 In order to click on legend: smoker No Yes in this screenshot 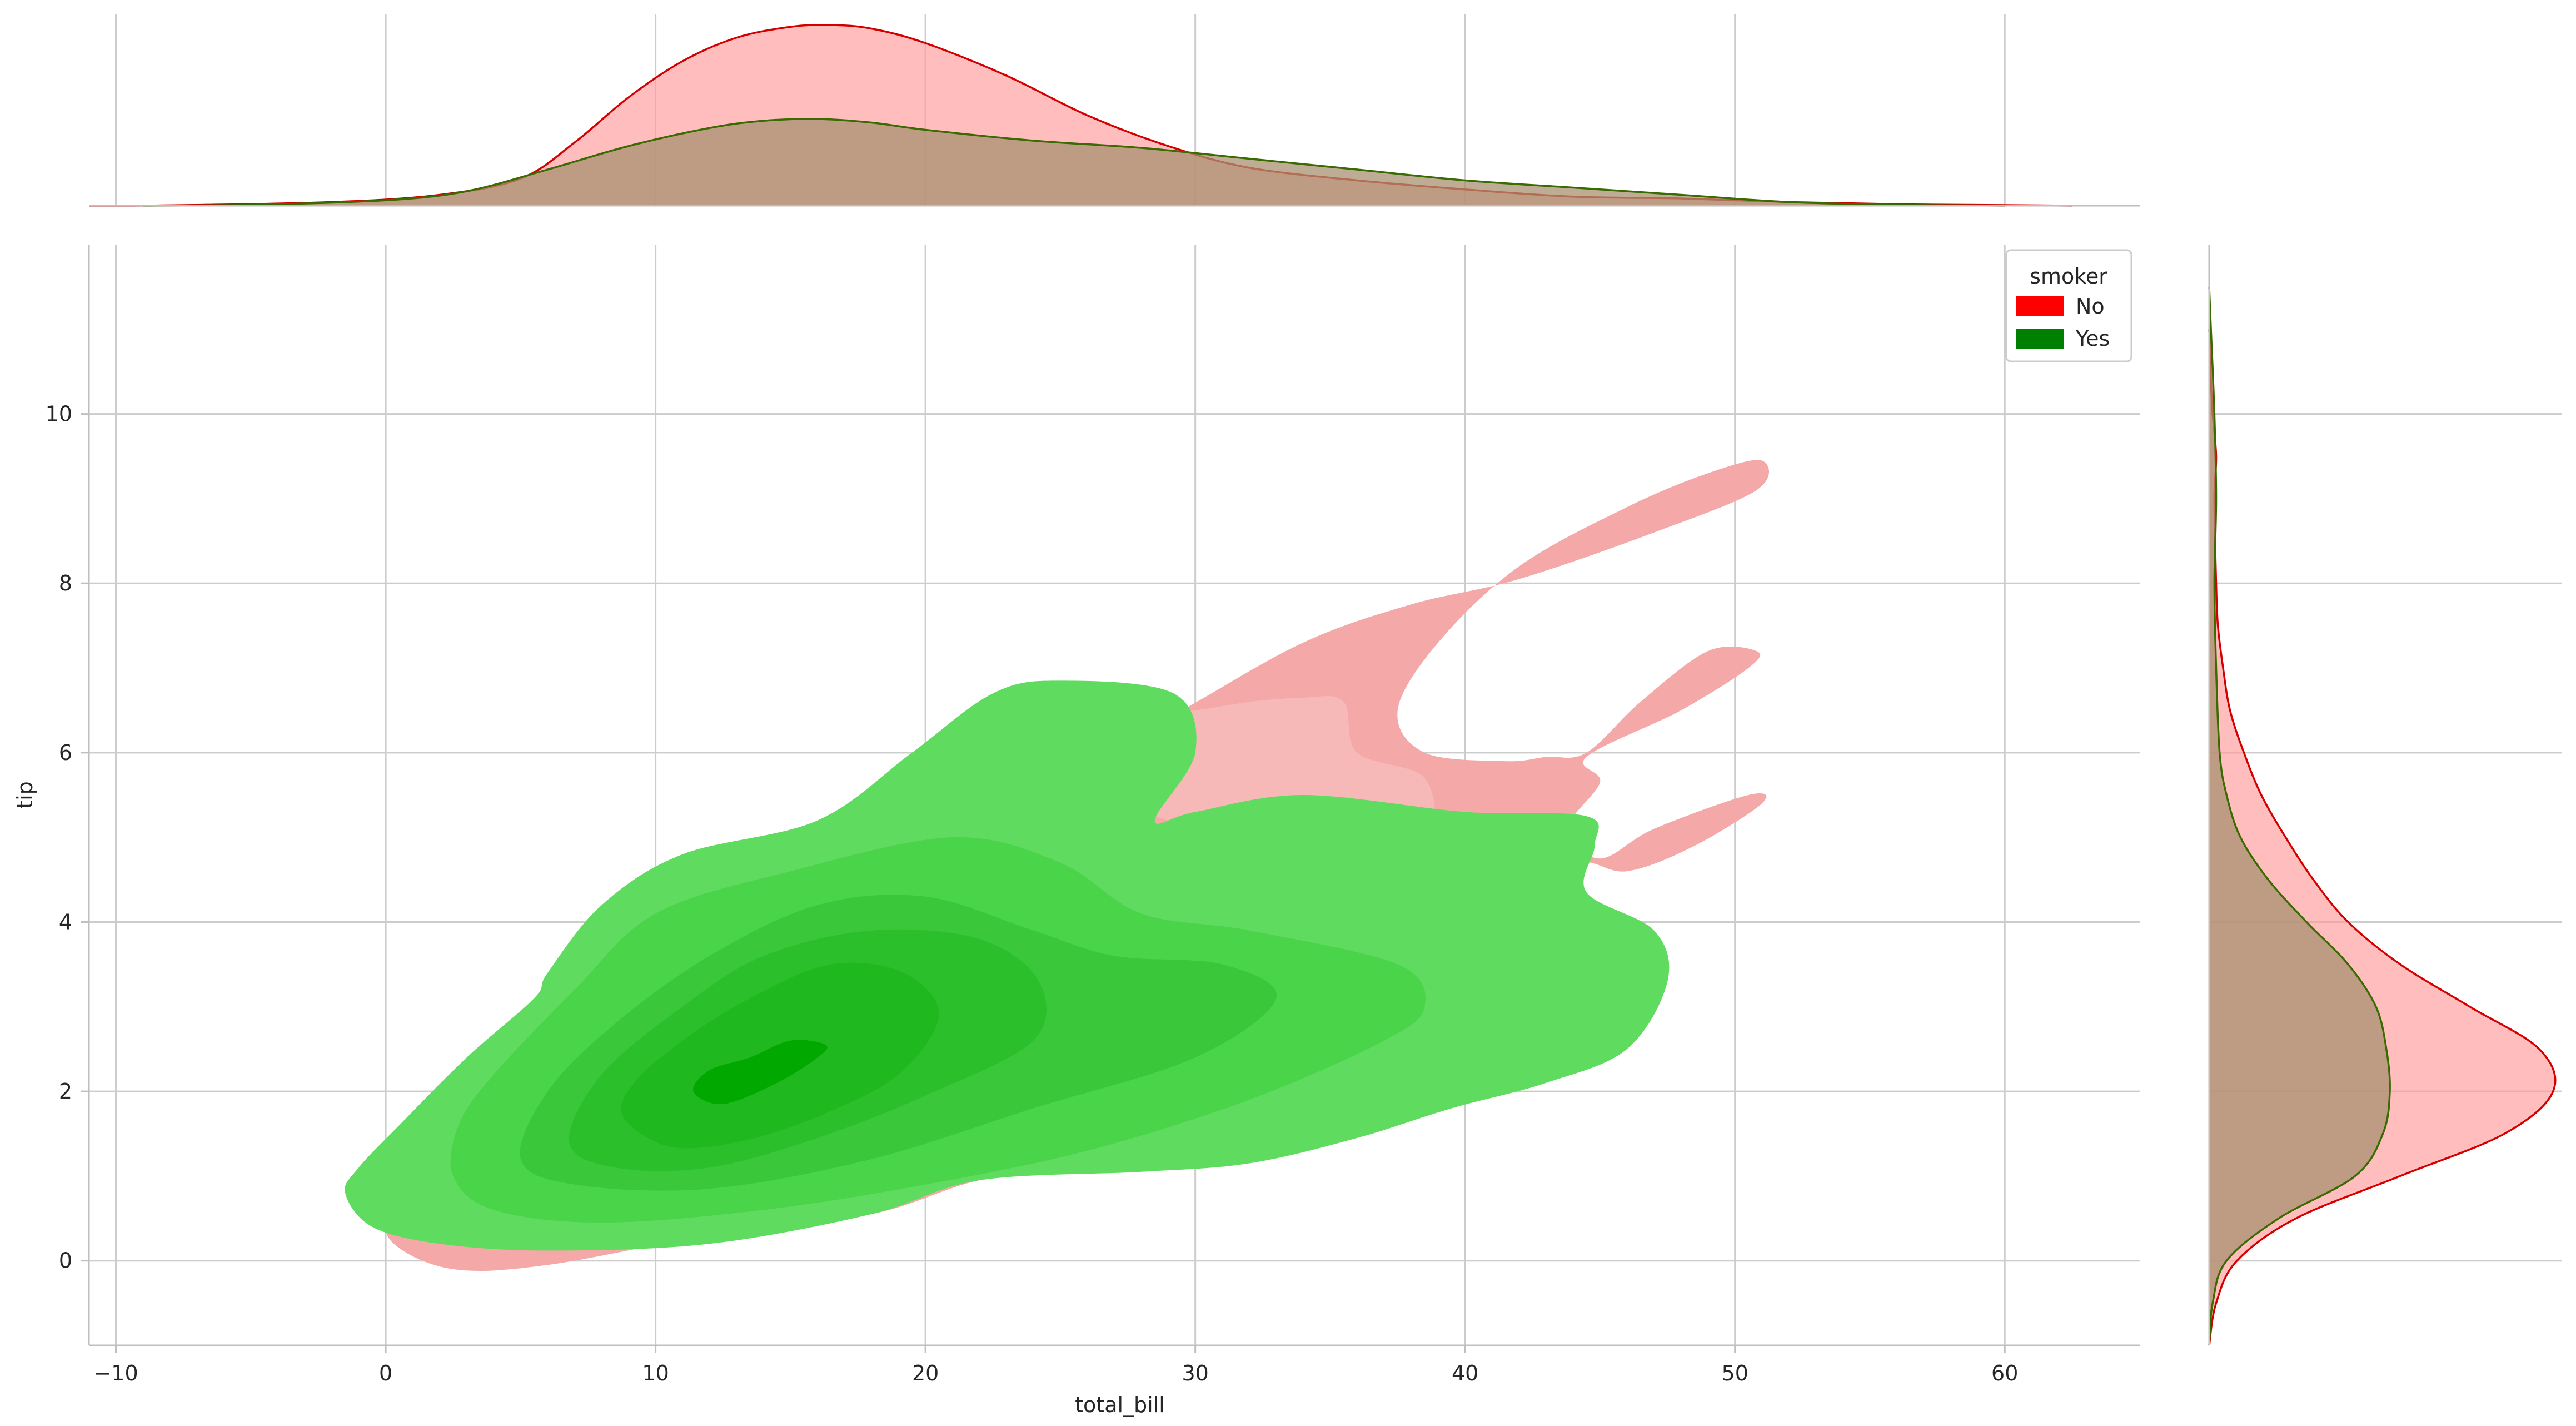, I will do `click(2068, 305)`.